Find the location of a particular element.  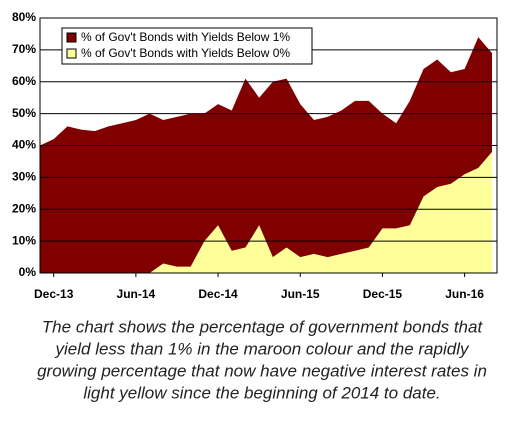

y-tick-label: 50% is located at coordinates (24, 113).